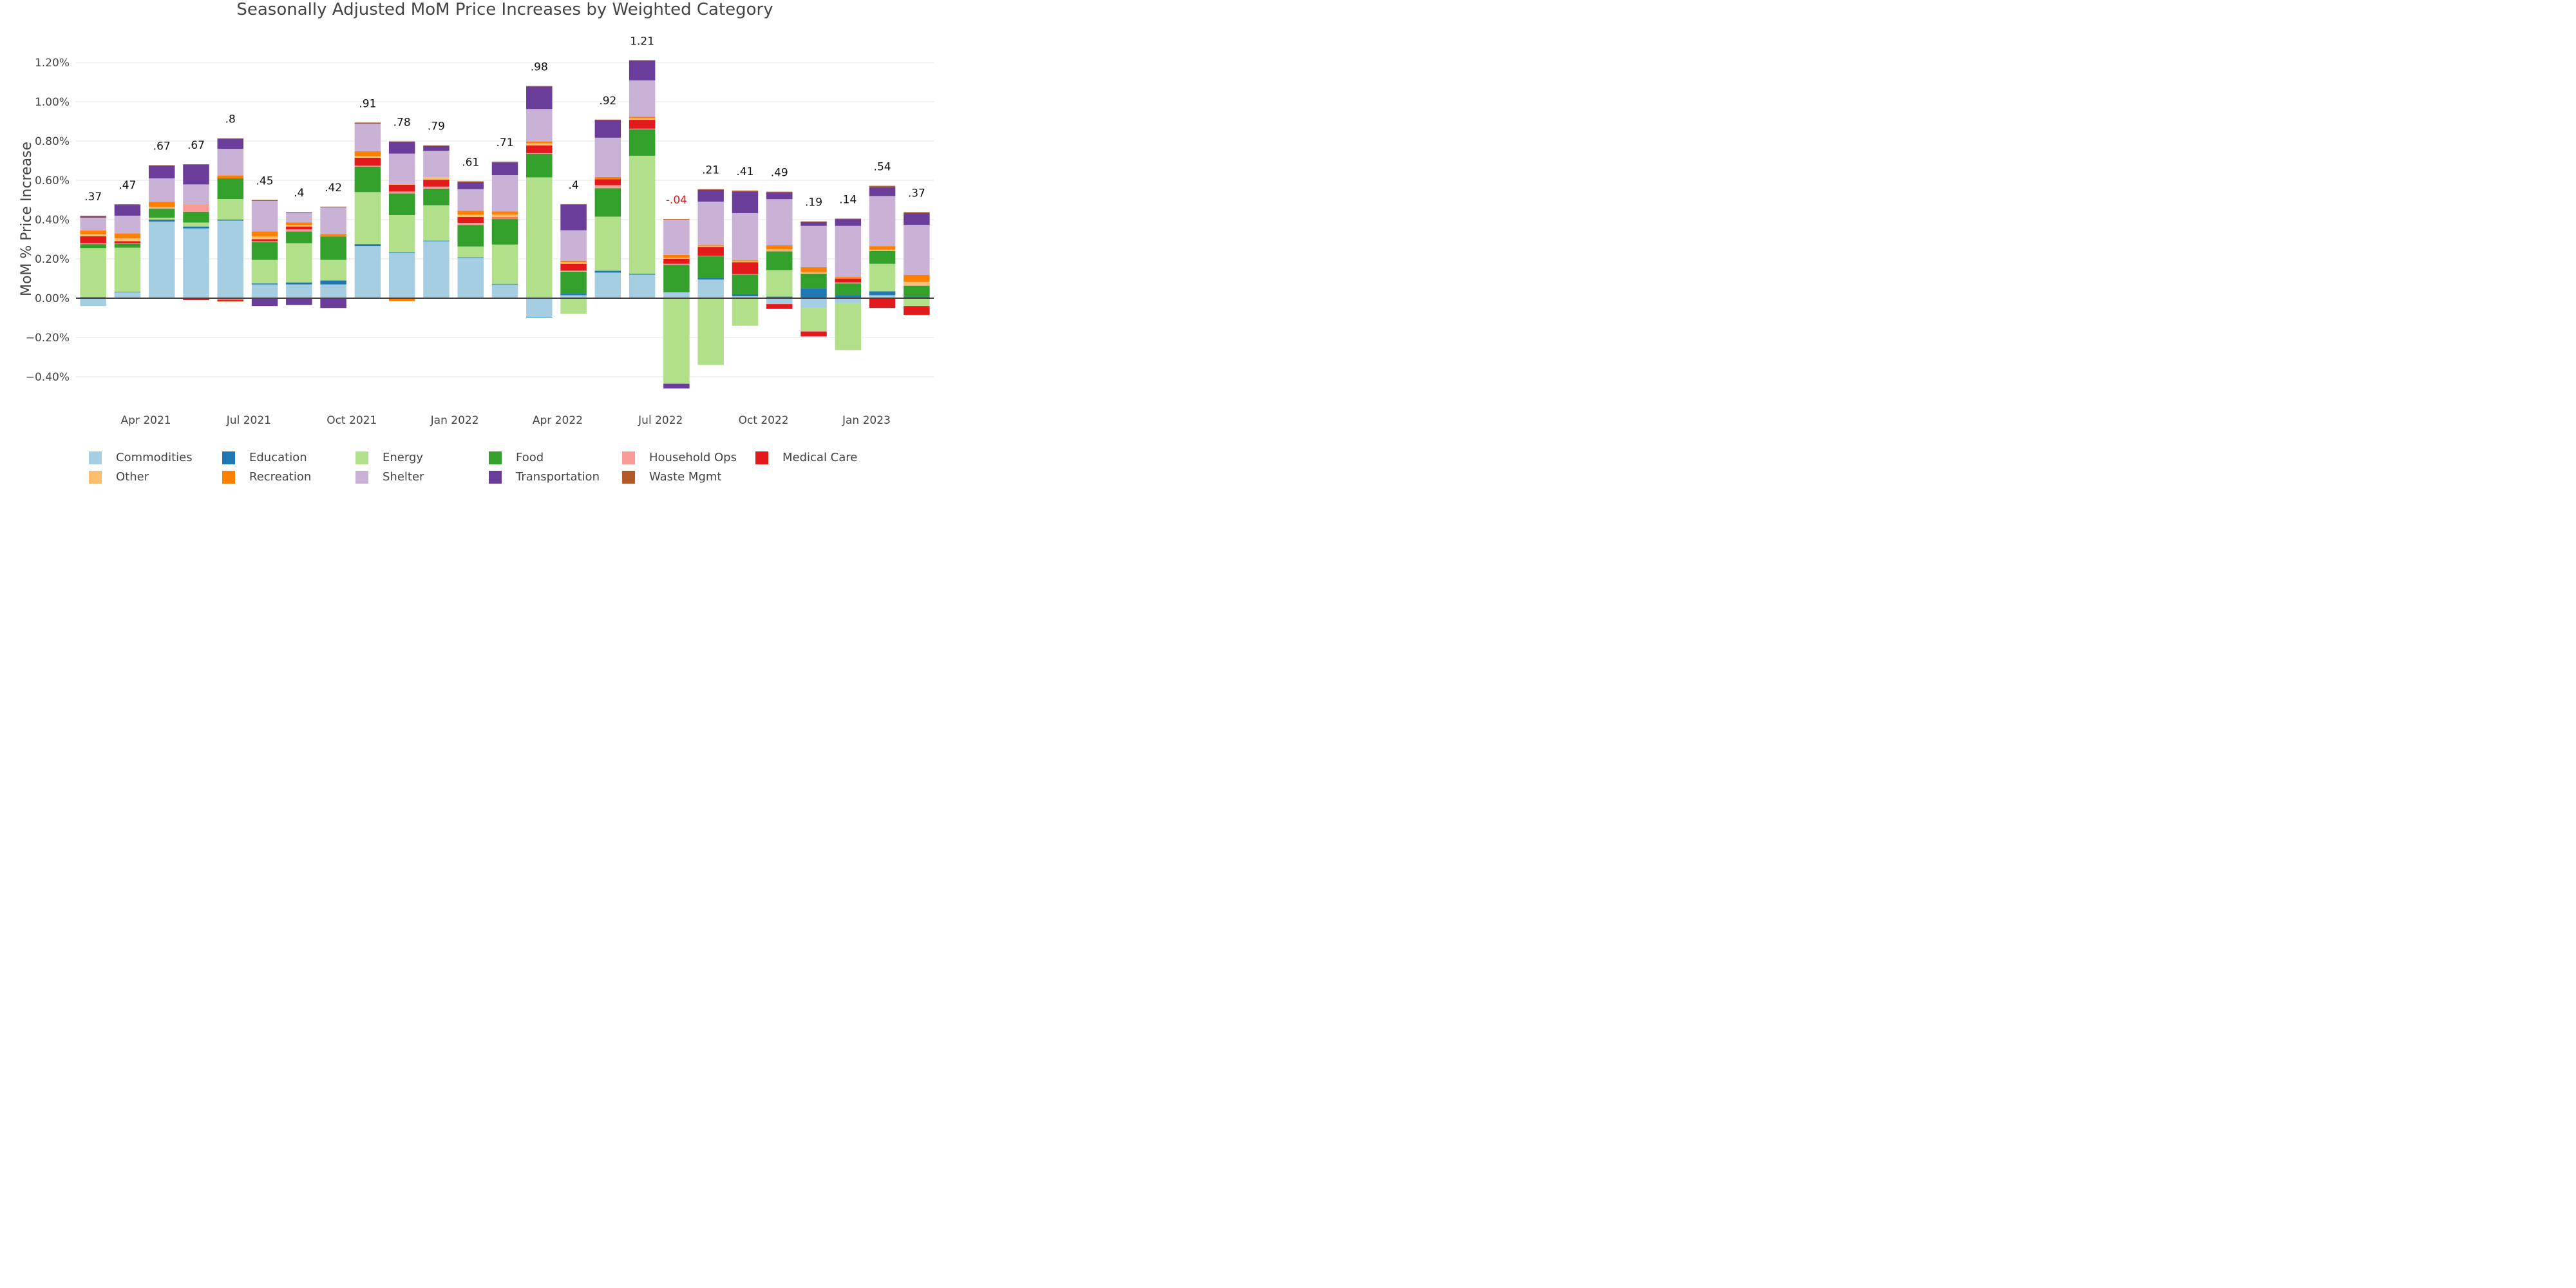  What do you see at coordinates (248, 420) in the screenshot?
I see `x-tick-label: Jul 2021` at bounding box center [248, 420].